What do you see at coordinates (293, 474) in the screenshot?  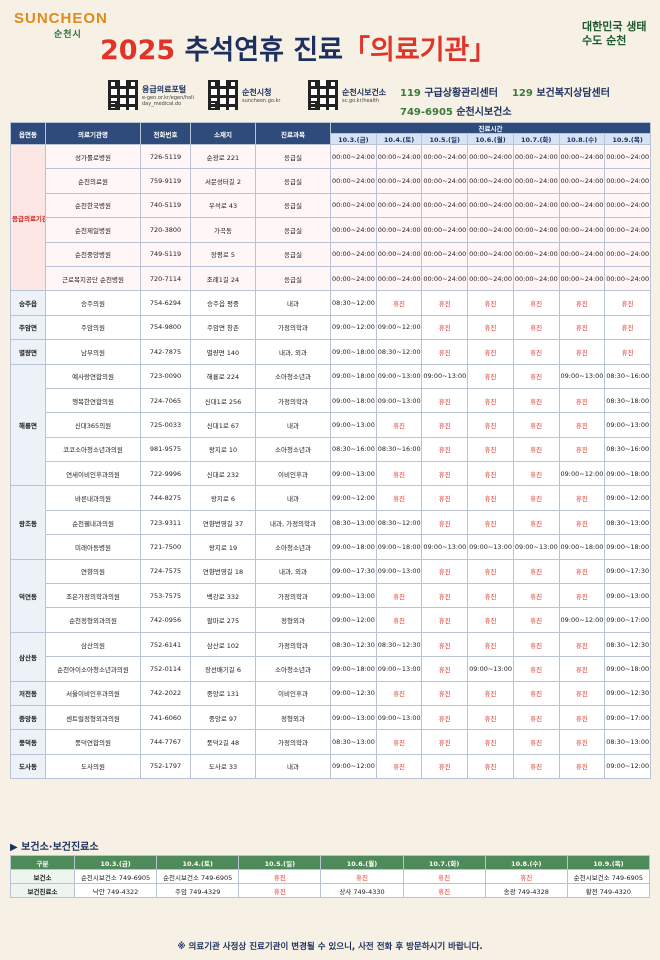 I see `cell: 이비인후과` at bounding box center [293, 474].